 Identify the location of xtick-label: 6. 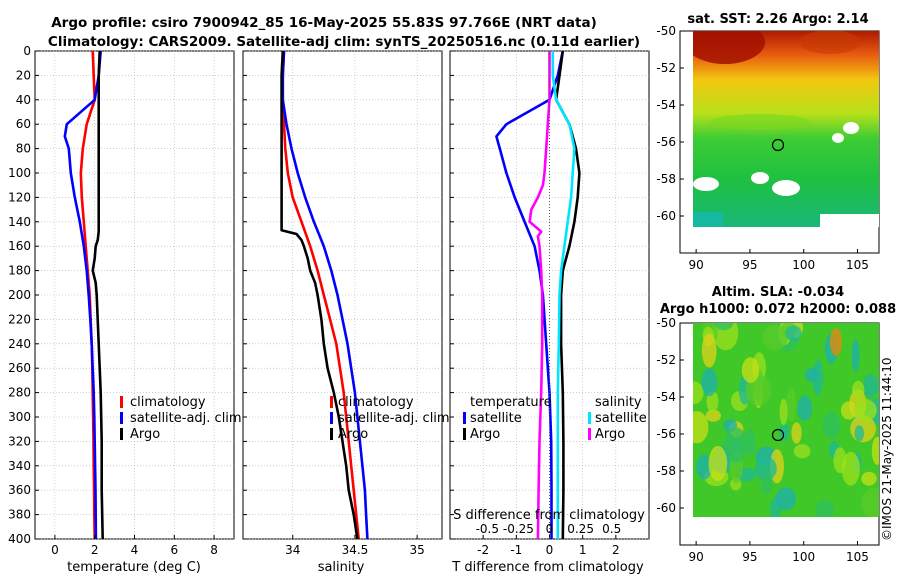
(174, 550).